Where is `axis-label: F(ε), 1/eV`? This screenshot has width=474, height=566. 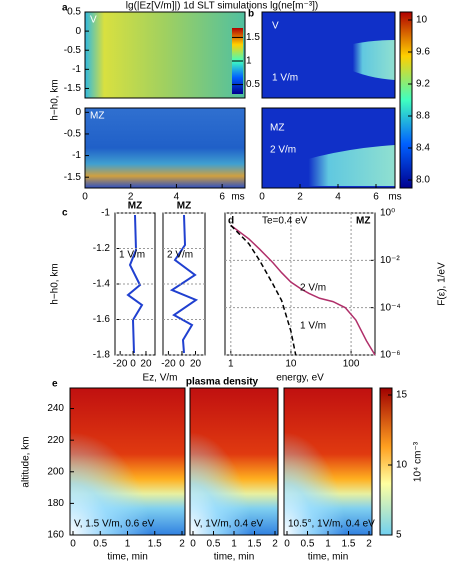 axis-label: F(ε), 1/eV is located at coordinates (442, 284).